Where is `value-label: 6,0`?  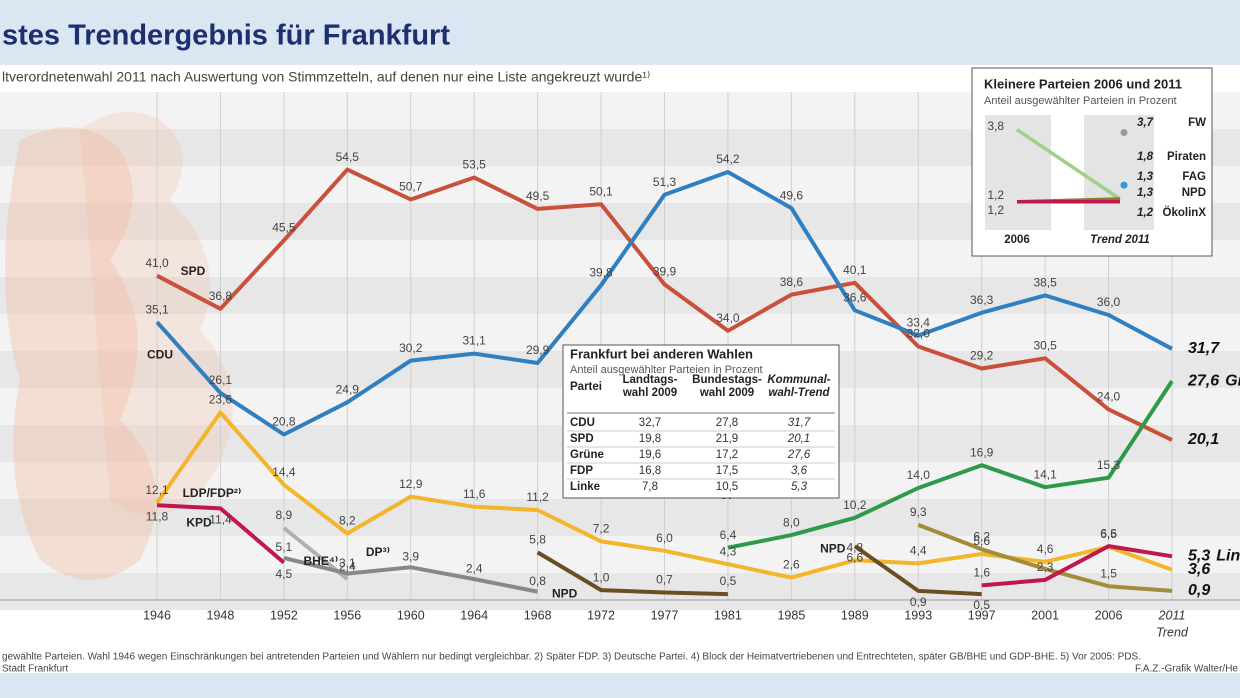
value-label: 6,0 is located at coordinates (664, 538).